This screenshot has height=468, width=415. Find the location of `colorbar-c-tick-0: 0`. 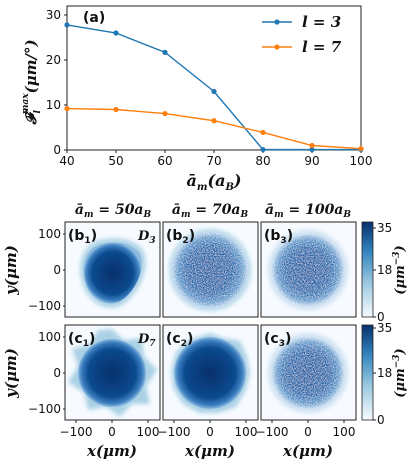

colorbar-c-tick-0: 0 is located at coordinates (381, 420).